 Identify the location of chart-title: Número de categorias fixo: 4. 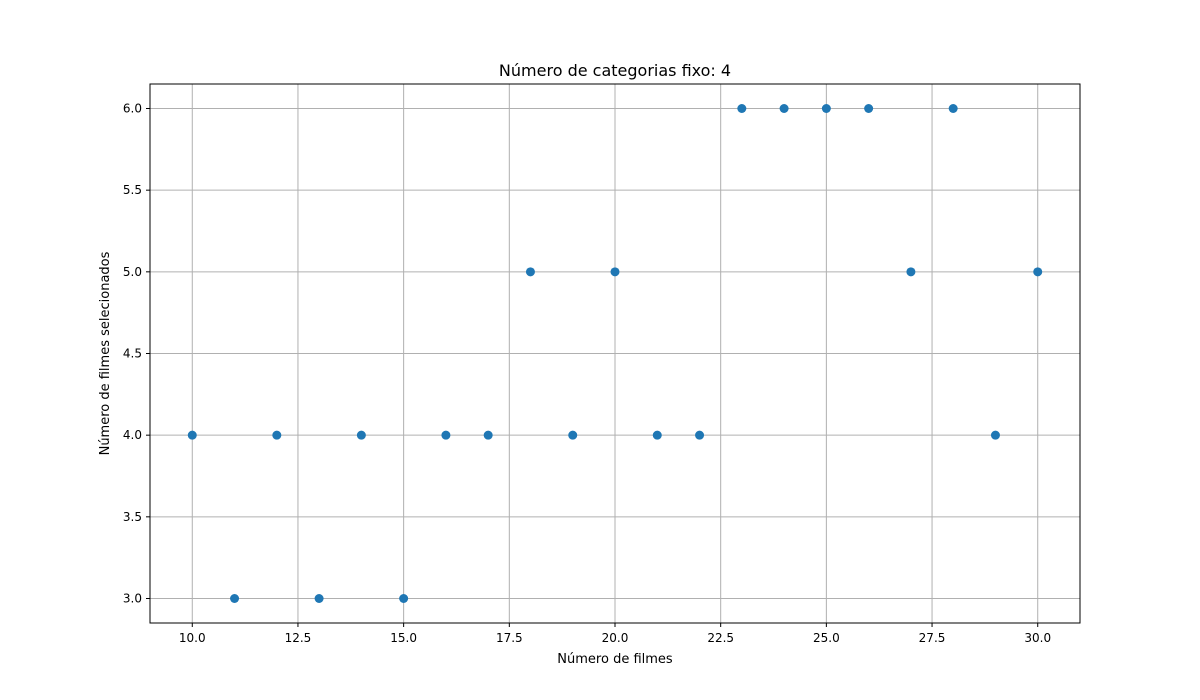
(615, 70).